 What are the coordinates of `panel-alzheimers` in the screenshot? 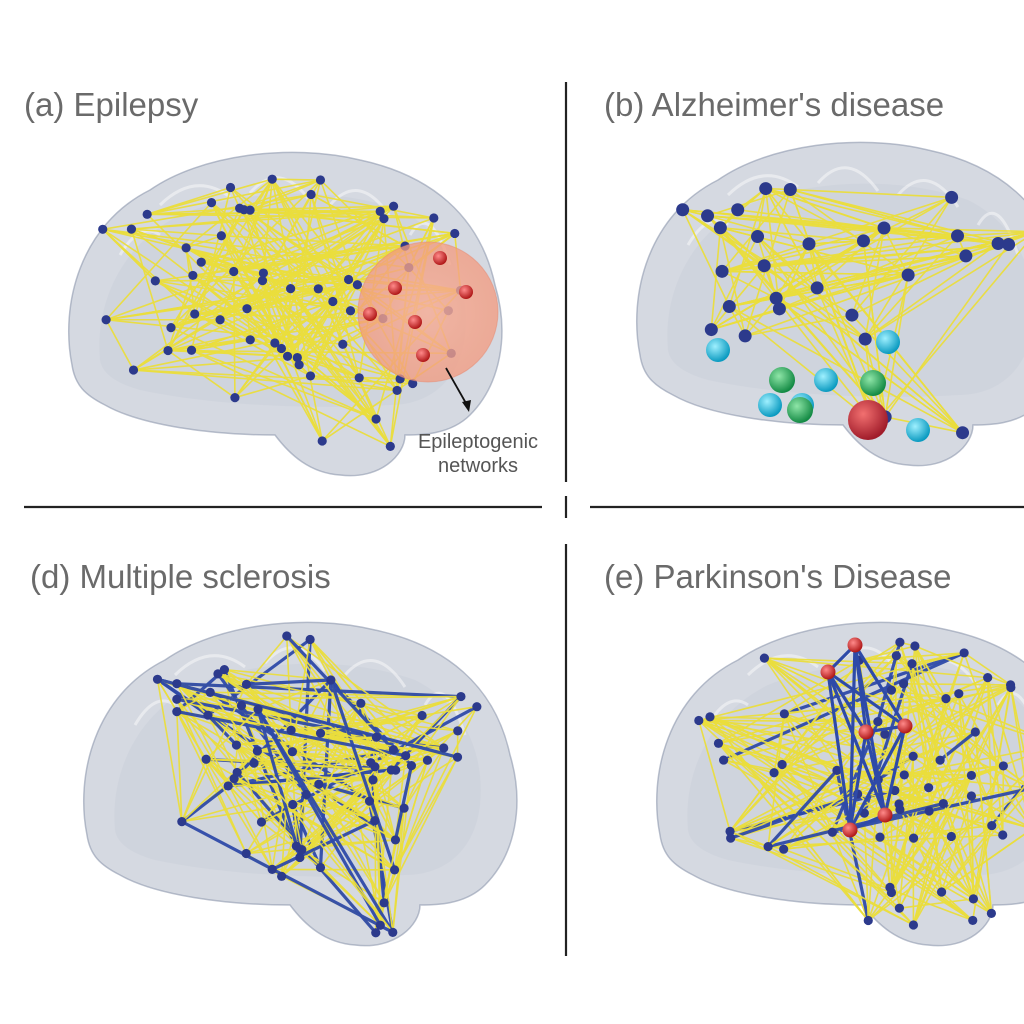 It's located at (830, 304).